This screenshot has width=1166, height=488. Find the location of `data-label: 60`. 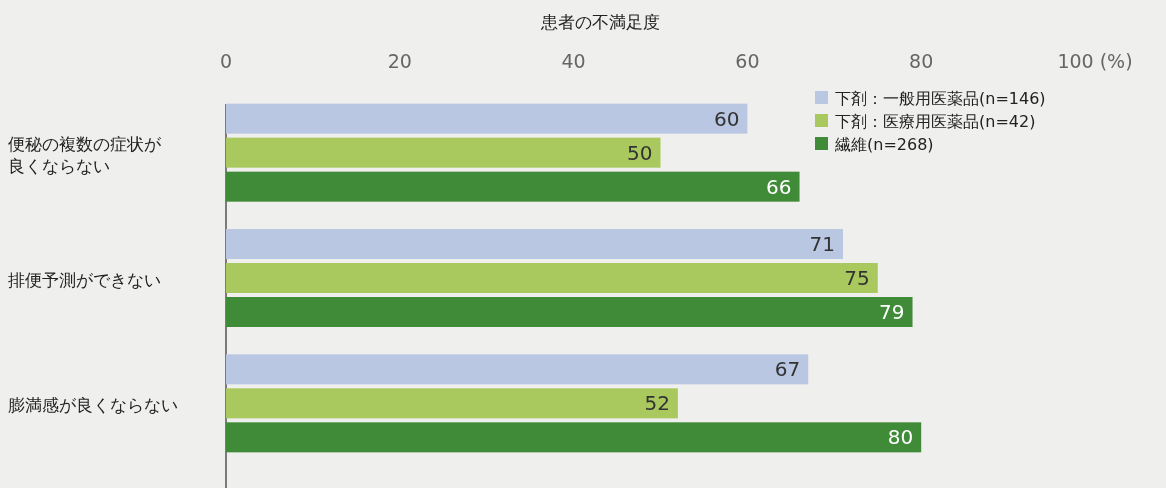

data-label: 60 is located at coordinates (726, 118).